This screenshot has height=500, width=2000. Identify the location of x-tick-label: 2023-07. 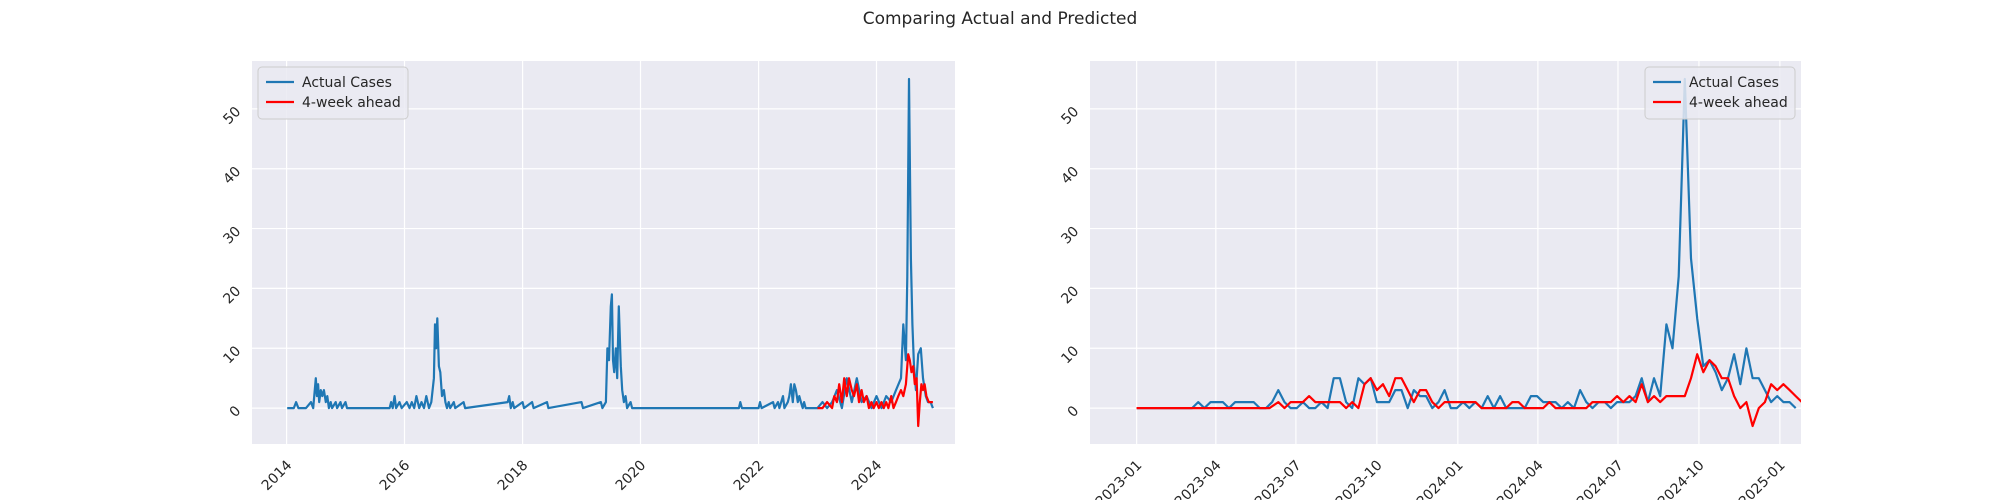
(1278, 478).